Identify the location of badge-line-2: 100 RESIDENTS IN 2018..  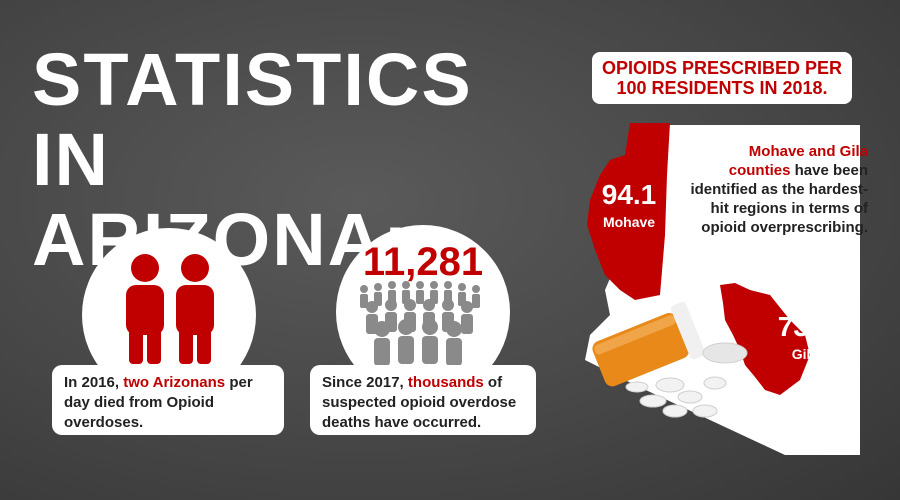
(722, 88).